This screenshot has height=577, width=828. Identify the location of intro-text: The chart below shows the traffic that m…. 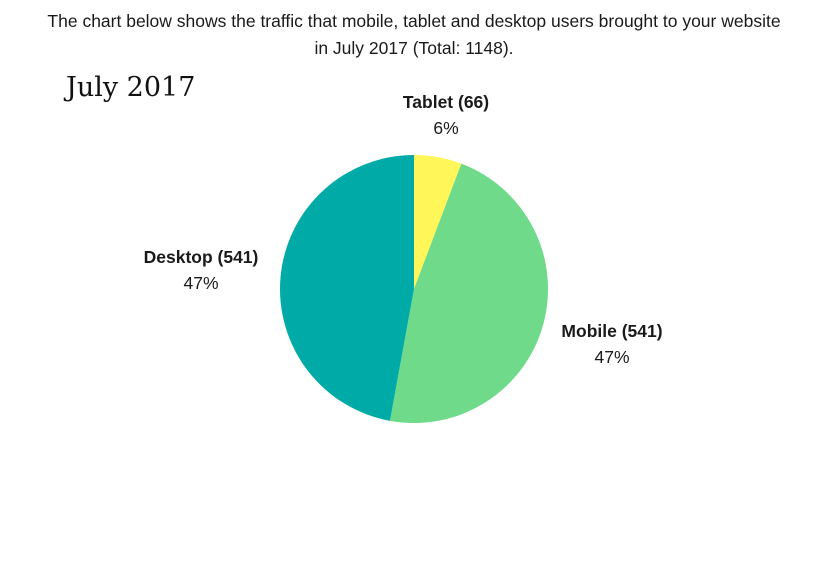
(414, 34).